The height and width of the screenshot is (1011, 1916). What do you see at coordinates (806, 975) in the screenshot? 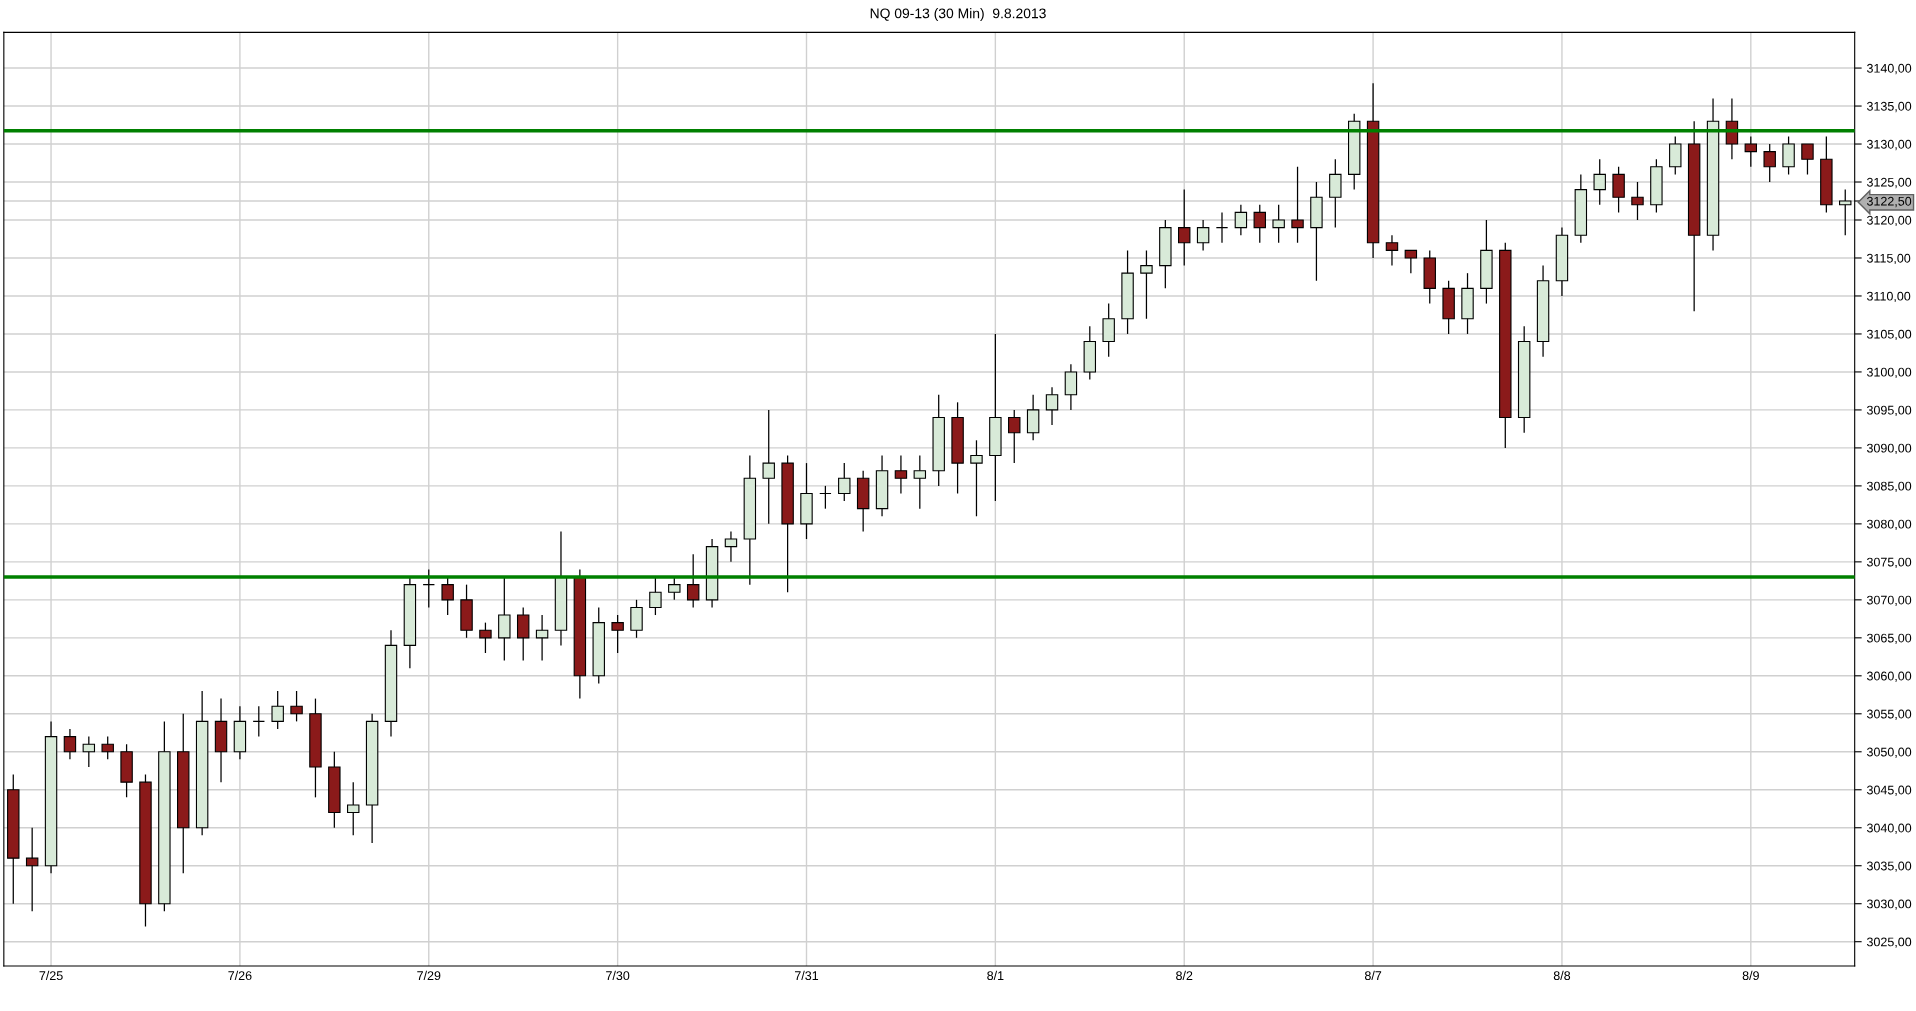
I see `x-tick-label: 7/31` at bounding box center [806, 975].